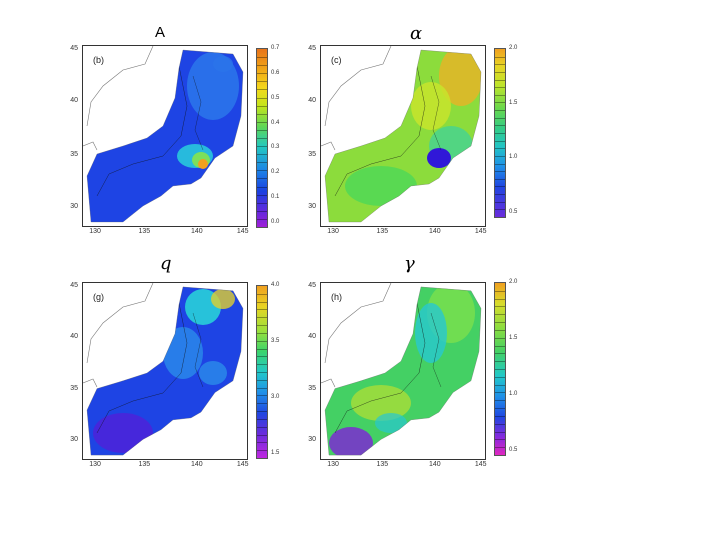 This screenshot has height=540, width=720. I want to click on panel-title-q: q, so click(166, 263).